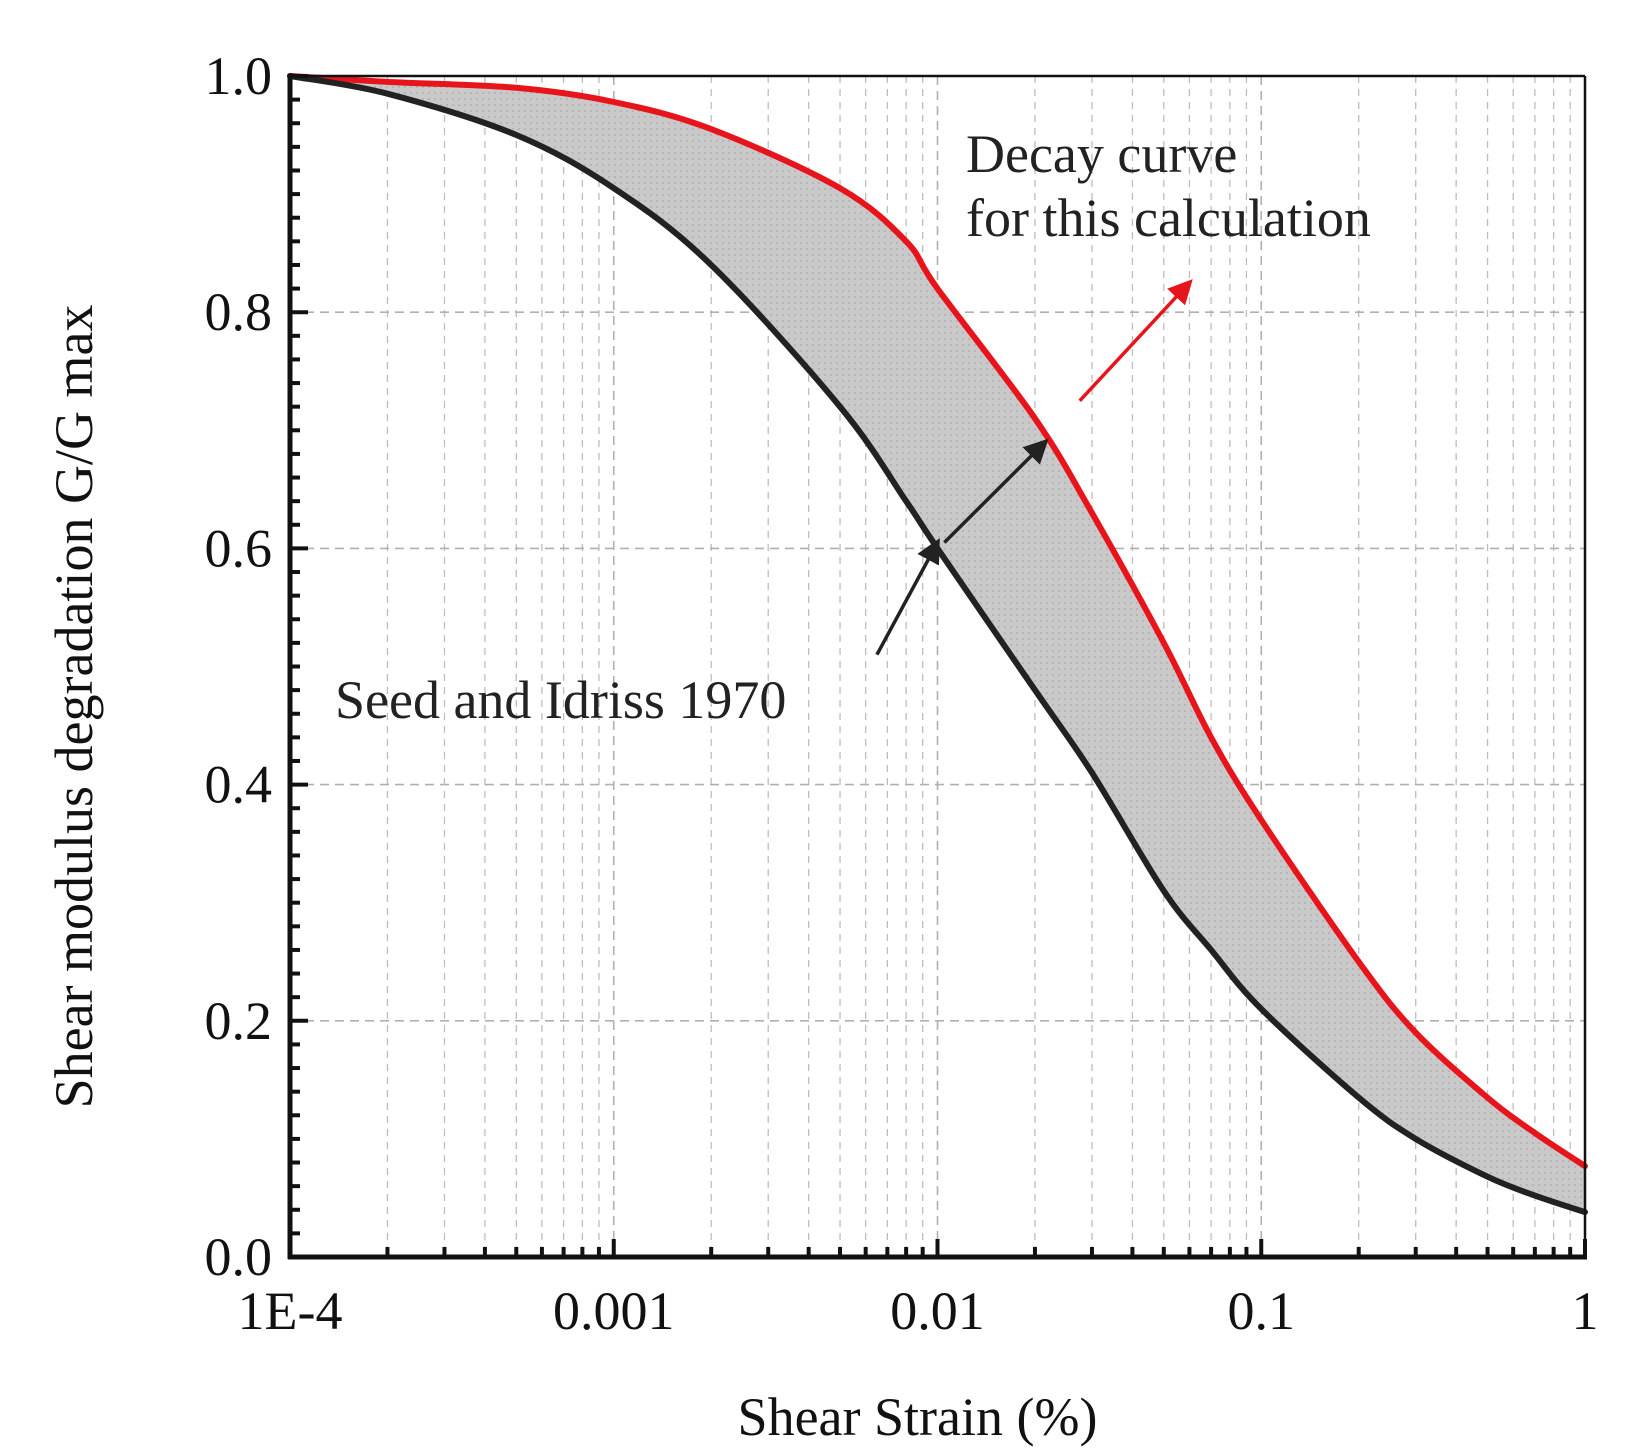  Describe the element at coordinates (1101, 154) in the screenshot. I see `decay-curve-annotation-line: Decay curve` at that location.